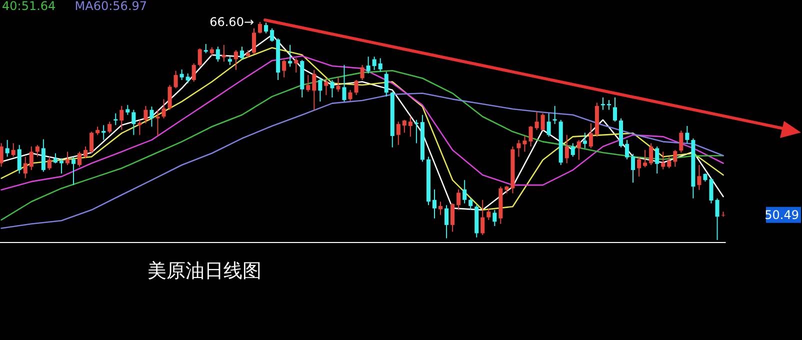 The image size is (802, 340). I want to click on text: 美原油日线图, so click(204, 271).